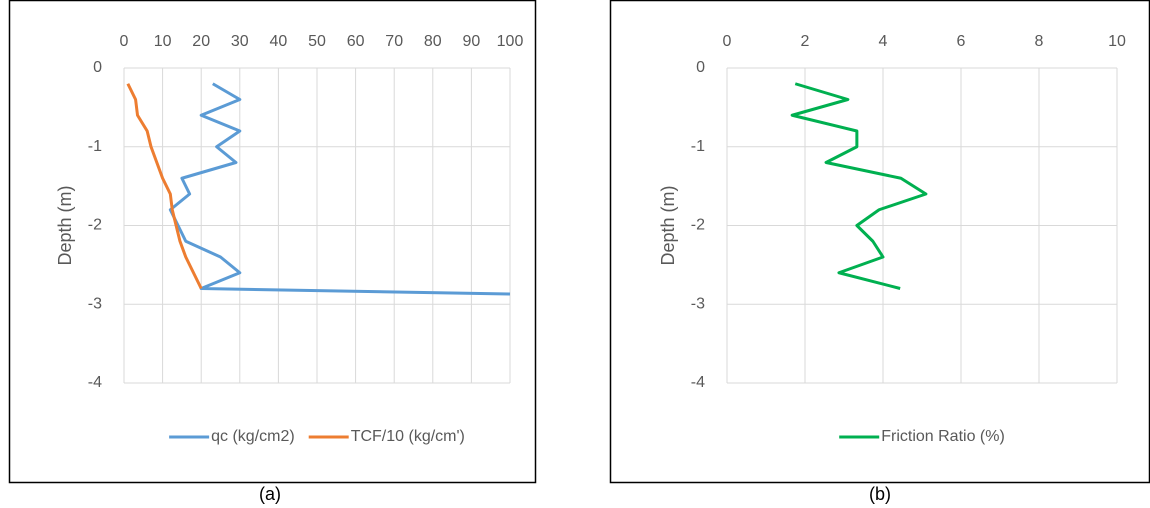 The width and height of the screenshot is (1150, 508). I want to click on legend: Friction Ratio (%), so click(922, 436).